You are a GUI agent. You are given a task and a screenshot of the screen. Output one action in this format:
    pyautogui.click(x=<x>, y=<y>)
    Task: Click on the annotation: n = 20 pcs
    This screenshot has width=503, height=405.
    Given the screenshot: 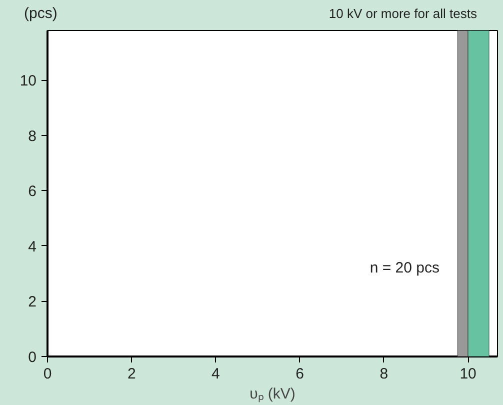 What is the action you would take?
    pyautogui.click(x=405, y=268)
    